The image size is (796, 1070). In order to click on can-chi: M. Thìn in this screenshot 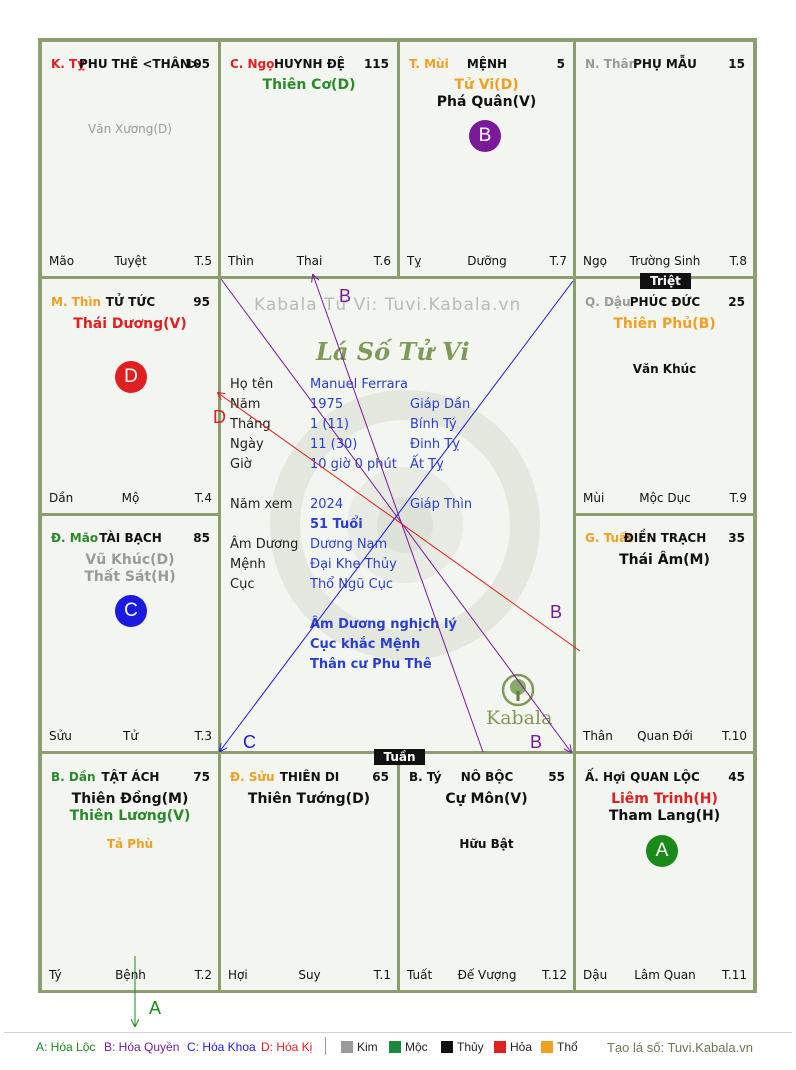, I will do `click(76, 302)`.